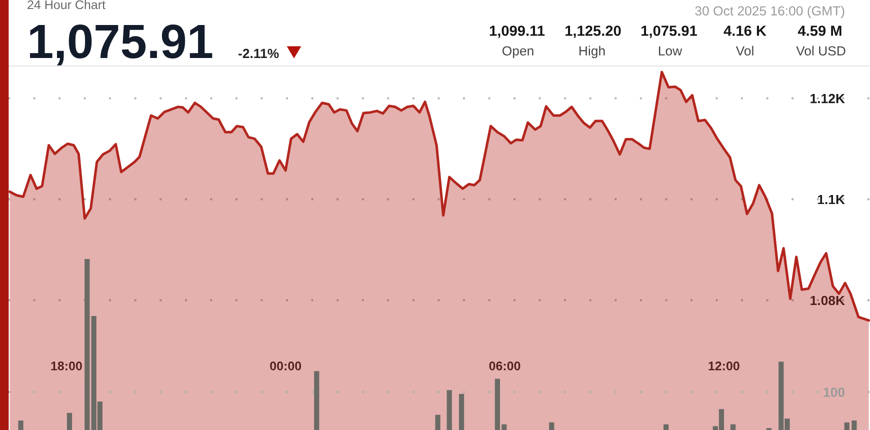 The height and width of the screenshot is (430, 870). Describe the element at coordinates (831, 199) in the screenshot. I see `y-tick-label: 1.1K` at that location.